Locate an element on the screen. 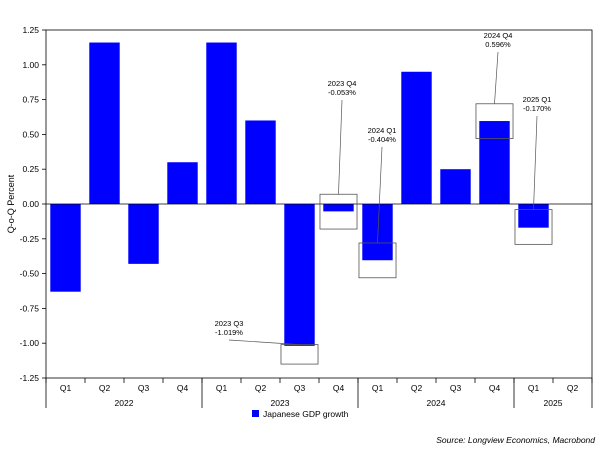 This screenshot has width=605, height=454. y-tick-label: 0.00 is located at coordinates (30, 204).